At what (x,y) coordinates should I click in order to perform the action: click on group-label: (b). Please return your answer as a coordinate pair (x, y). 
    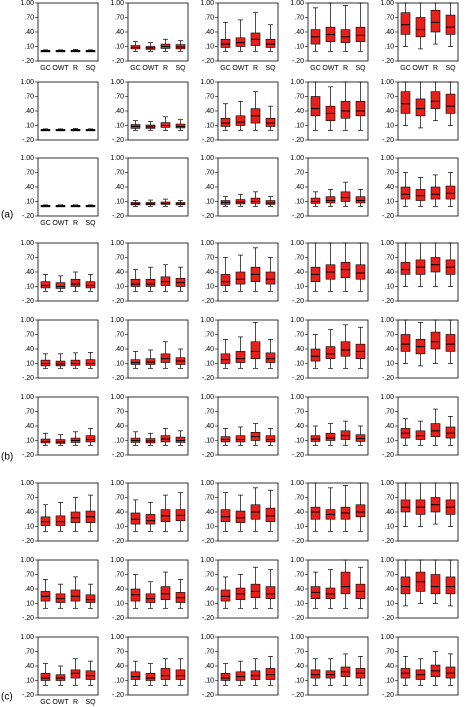
    Looking at the image, I should click on (7, 457).